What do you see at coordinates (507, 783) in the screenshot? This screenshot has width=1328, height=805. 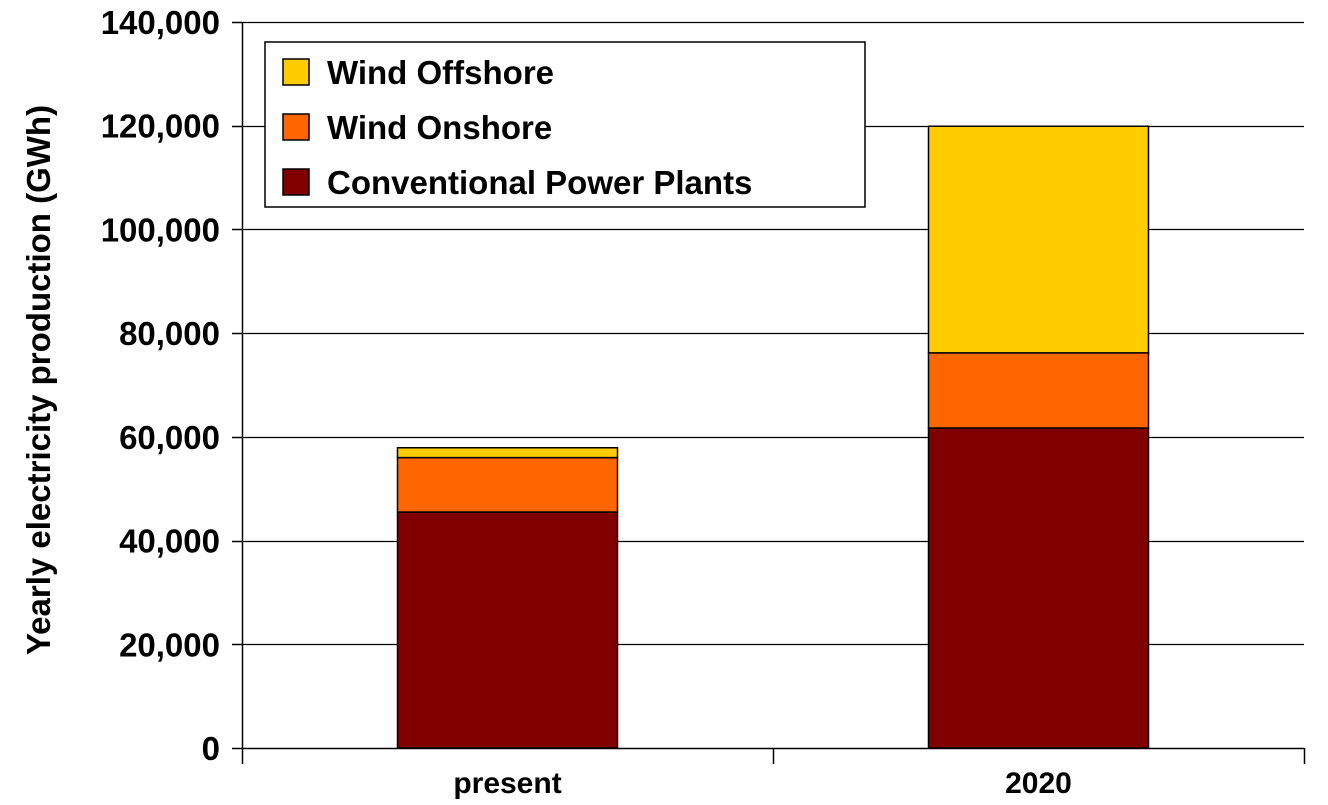 I see `x-category-label: present` at bounding box center [507, 783].